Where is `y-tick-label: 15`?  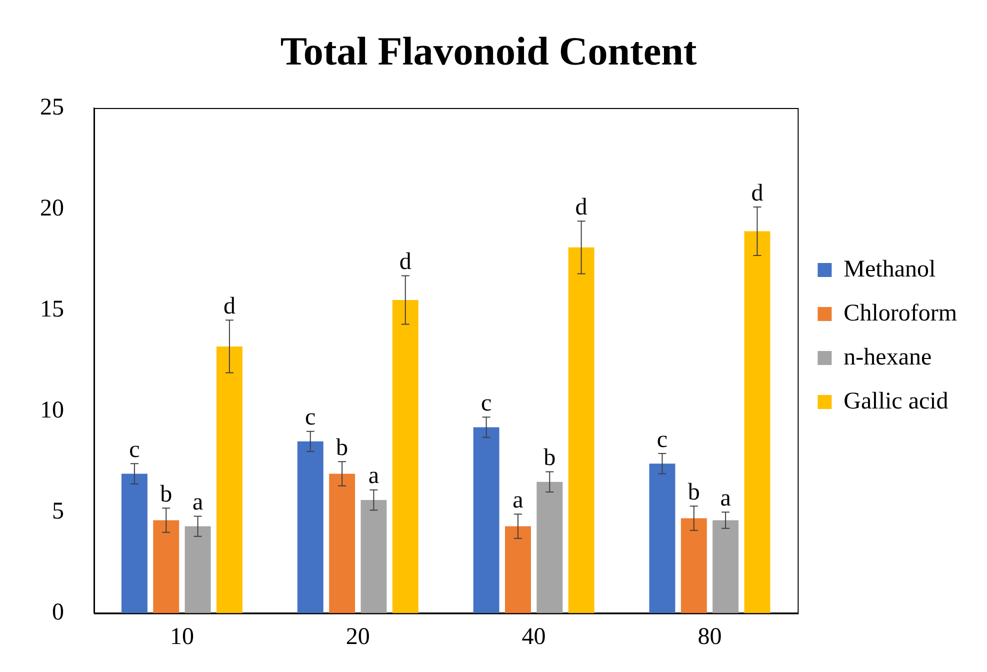 y-tick-label: 15 is located at coordinates (52, 309).